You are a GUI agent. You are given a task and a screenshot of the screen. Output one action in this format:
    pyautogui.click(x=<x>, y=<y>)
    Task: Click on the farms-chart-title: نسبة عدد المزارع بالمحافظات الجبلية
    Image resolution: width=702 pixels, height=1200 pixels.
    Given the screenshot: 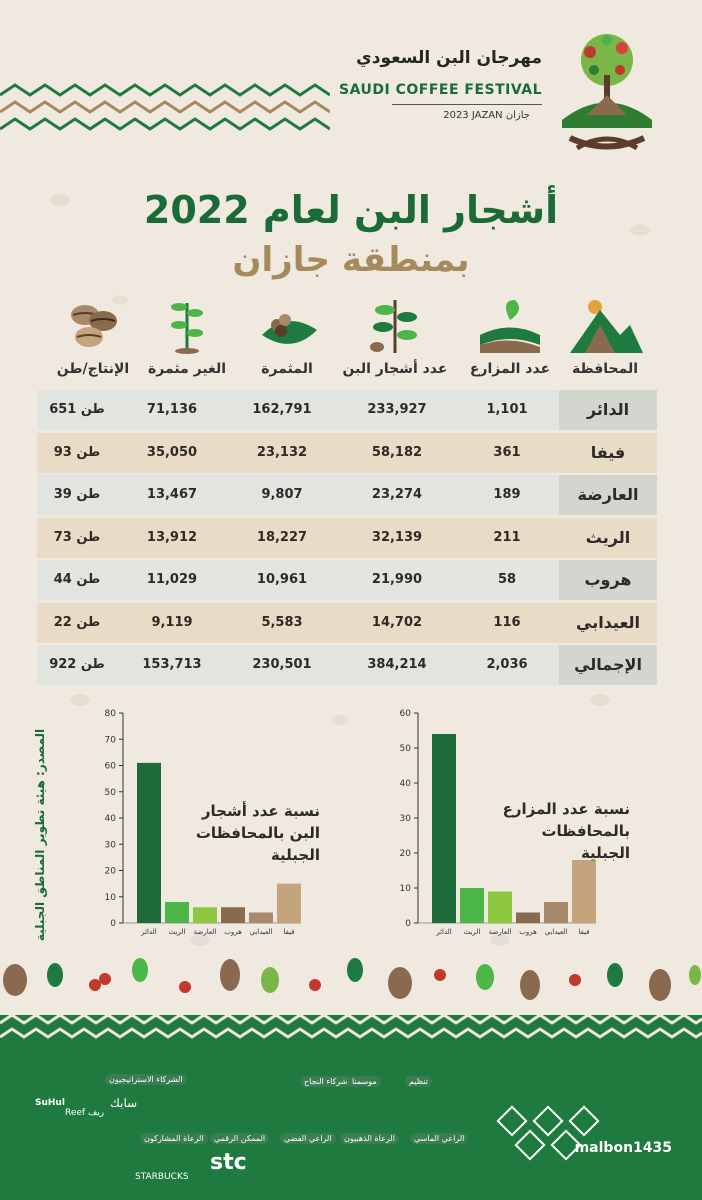 What is the action you would take?
    pyautogui.click(x=566, y=831)
    